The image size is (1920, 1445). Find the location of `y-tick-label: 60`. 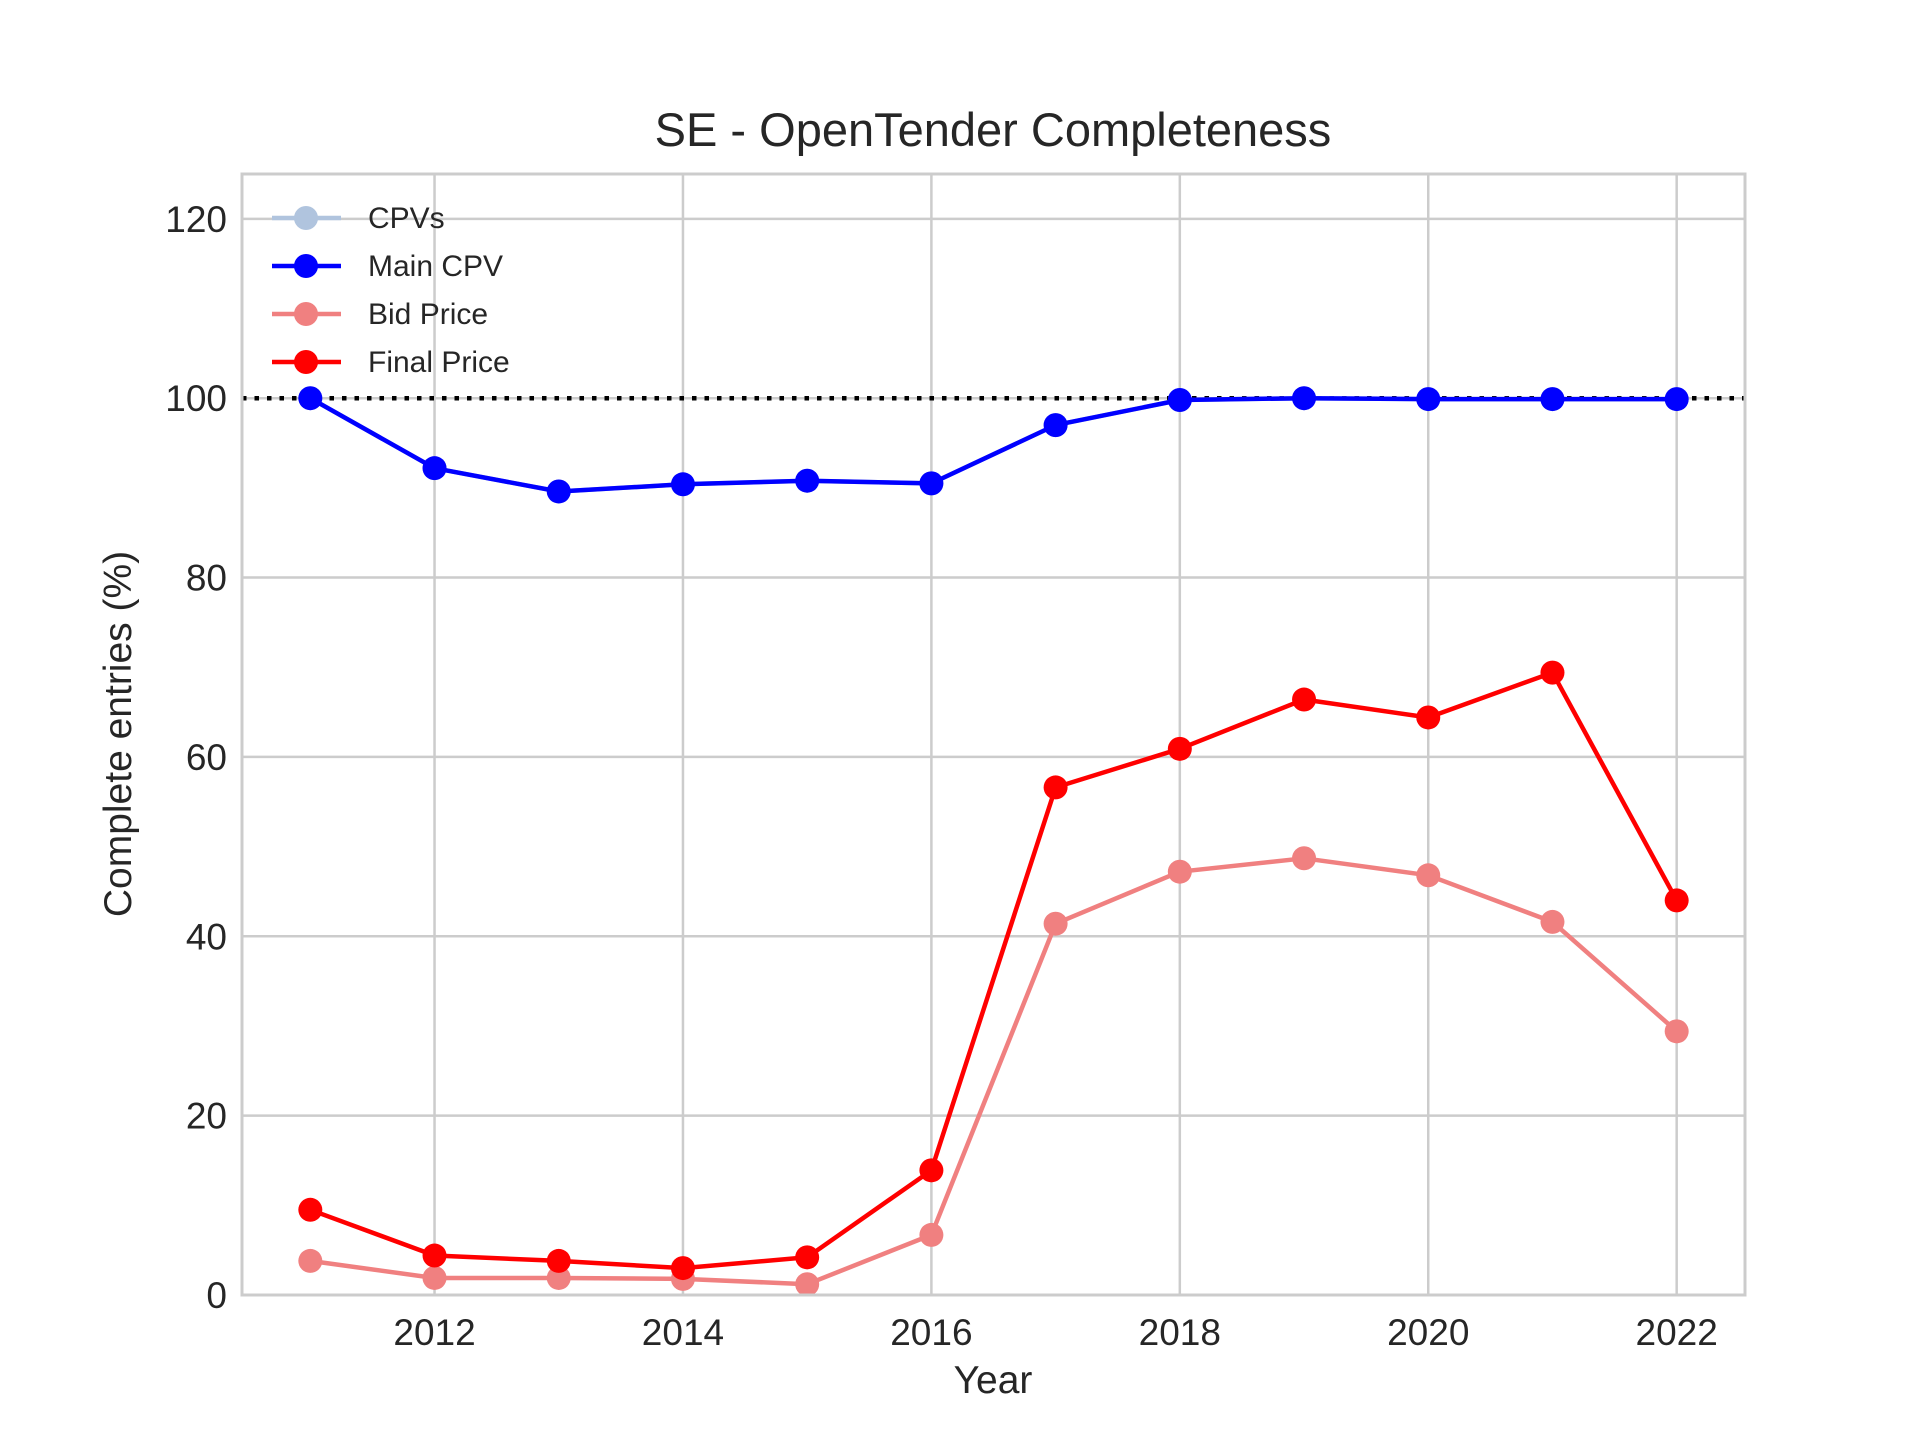

y-tick-label: 60 is located at coordinates (206, 757).